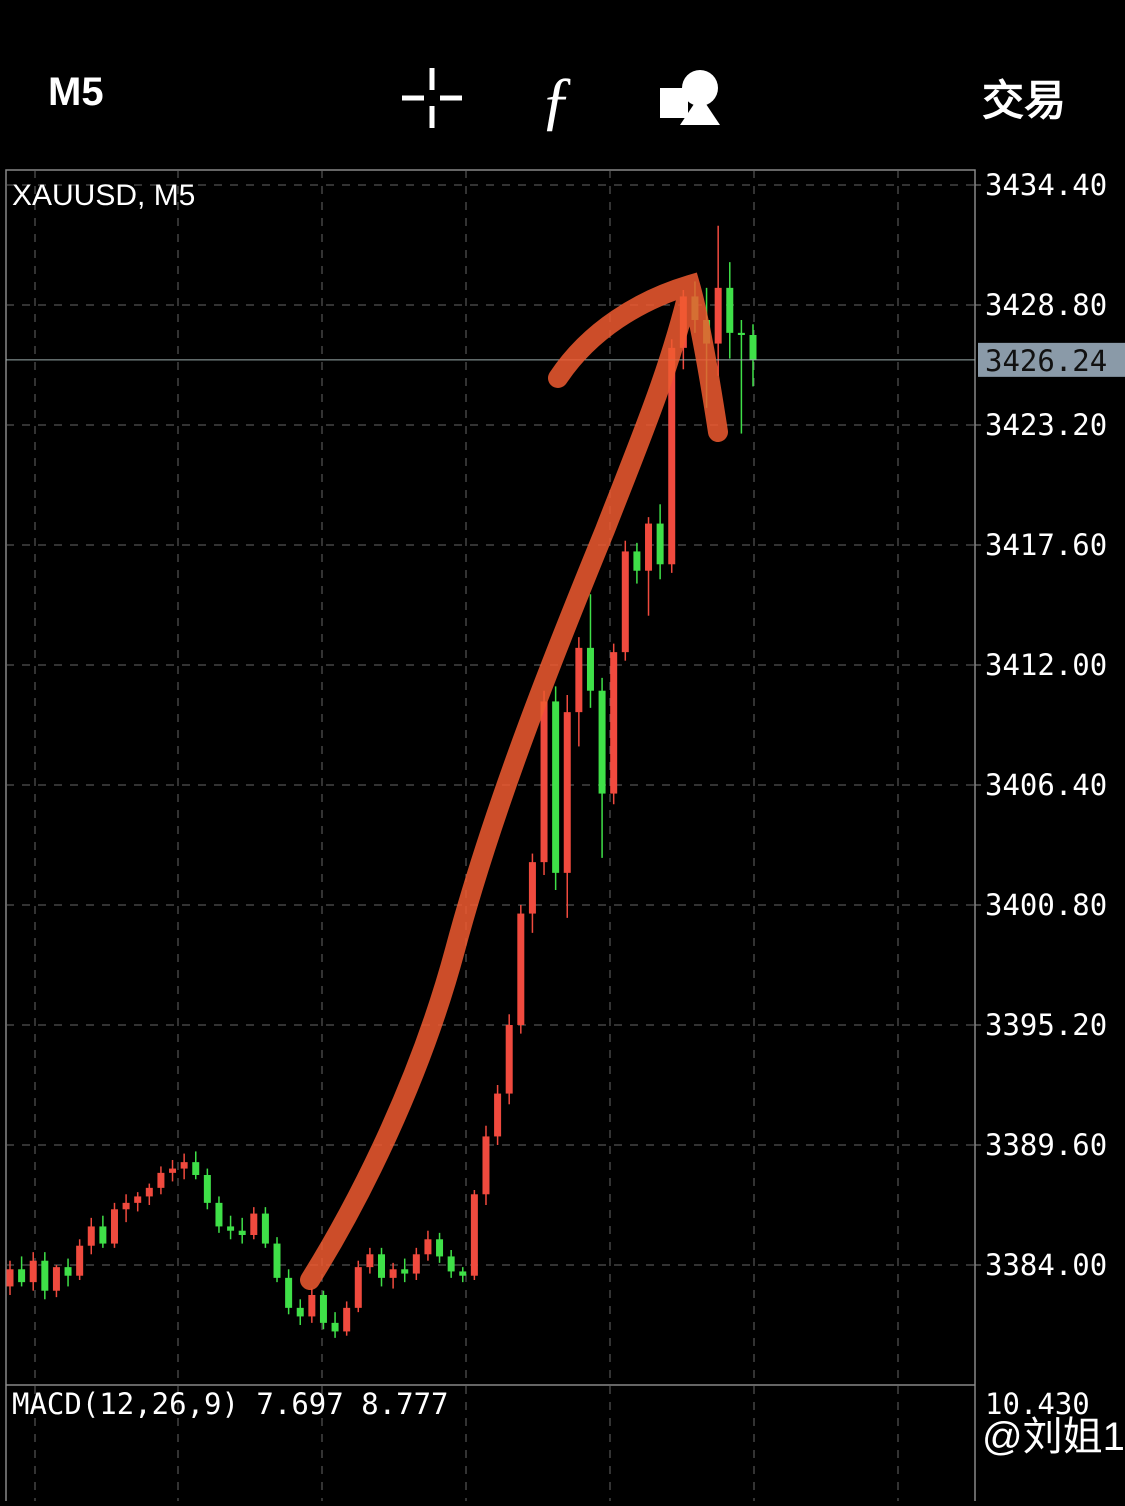 The height and width of the screenshot is (1506, 1125). I want to click on y-tick-label: 3434.40, so click(1046, 185).